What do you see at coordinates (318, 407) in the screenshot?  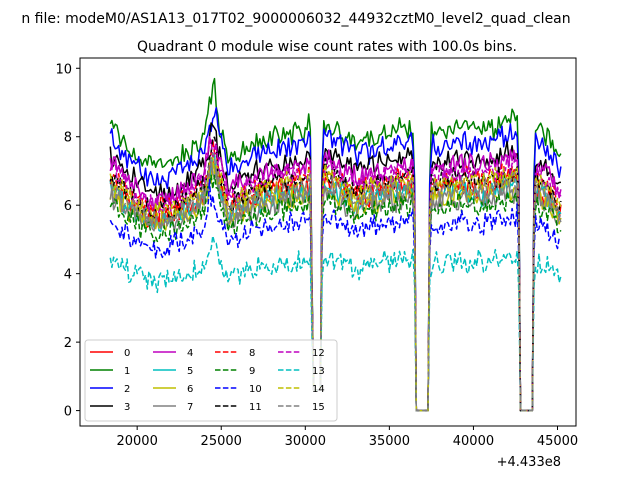 I see `legend-label-15: 15` at bounding box center [318, 407].